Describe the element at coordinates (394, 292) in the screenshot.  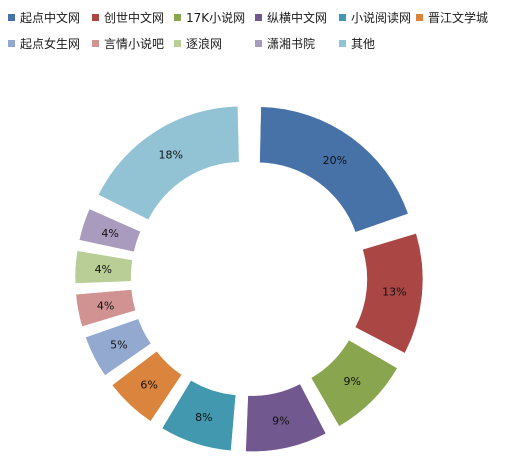
I see `slice-value-label: 13%` at that location.